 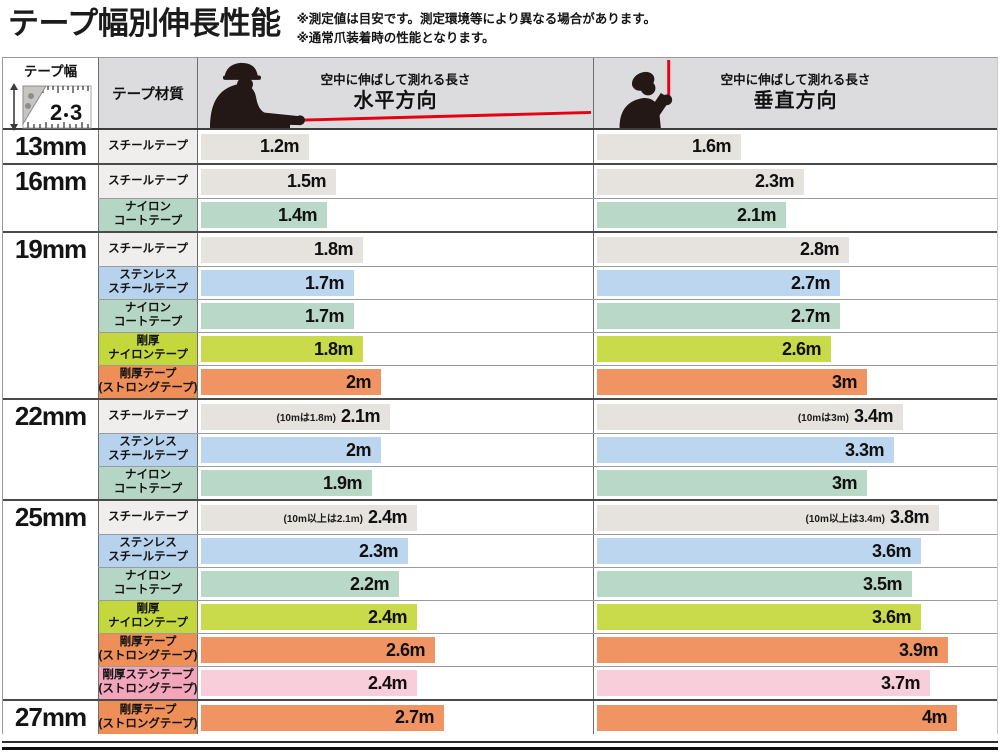 I want to click on material-cell: ステンレス スチールテープ, so click(x=148, y=551).